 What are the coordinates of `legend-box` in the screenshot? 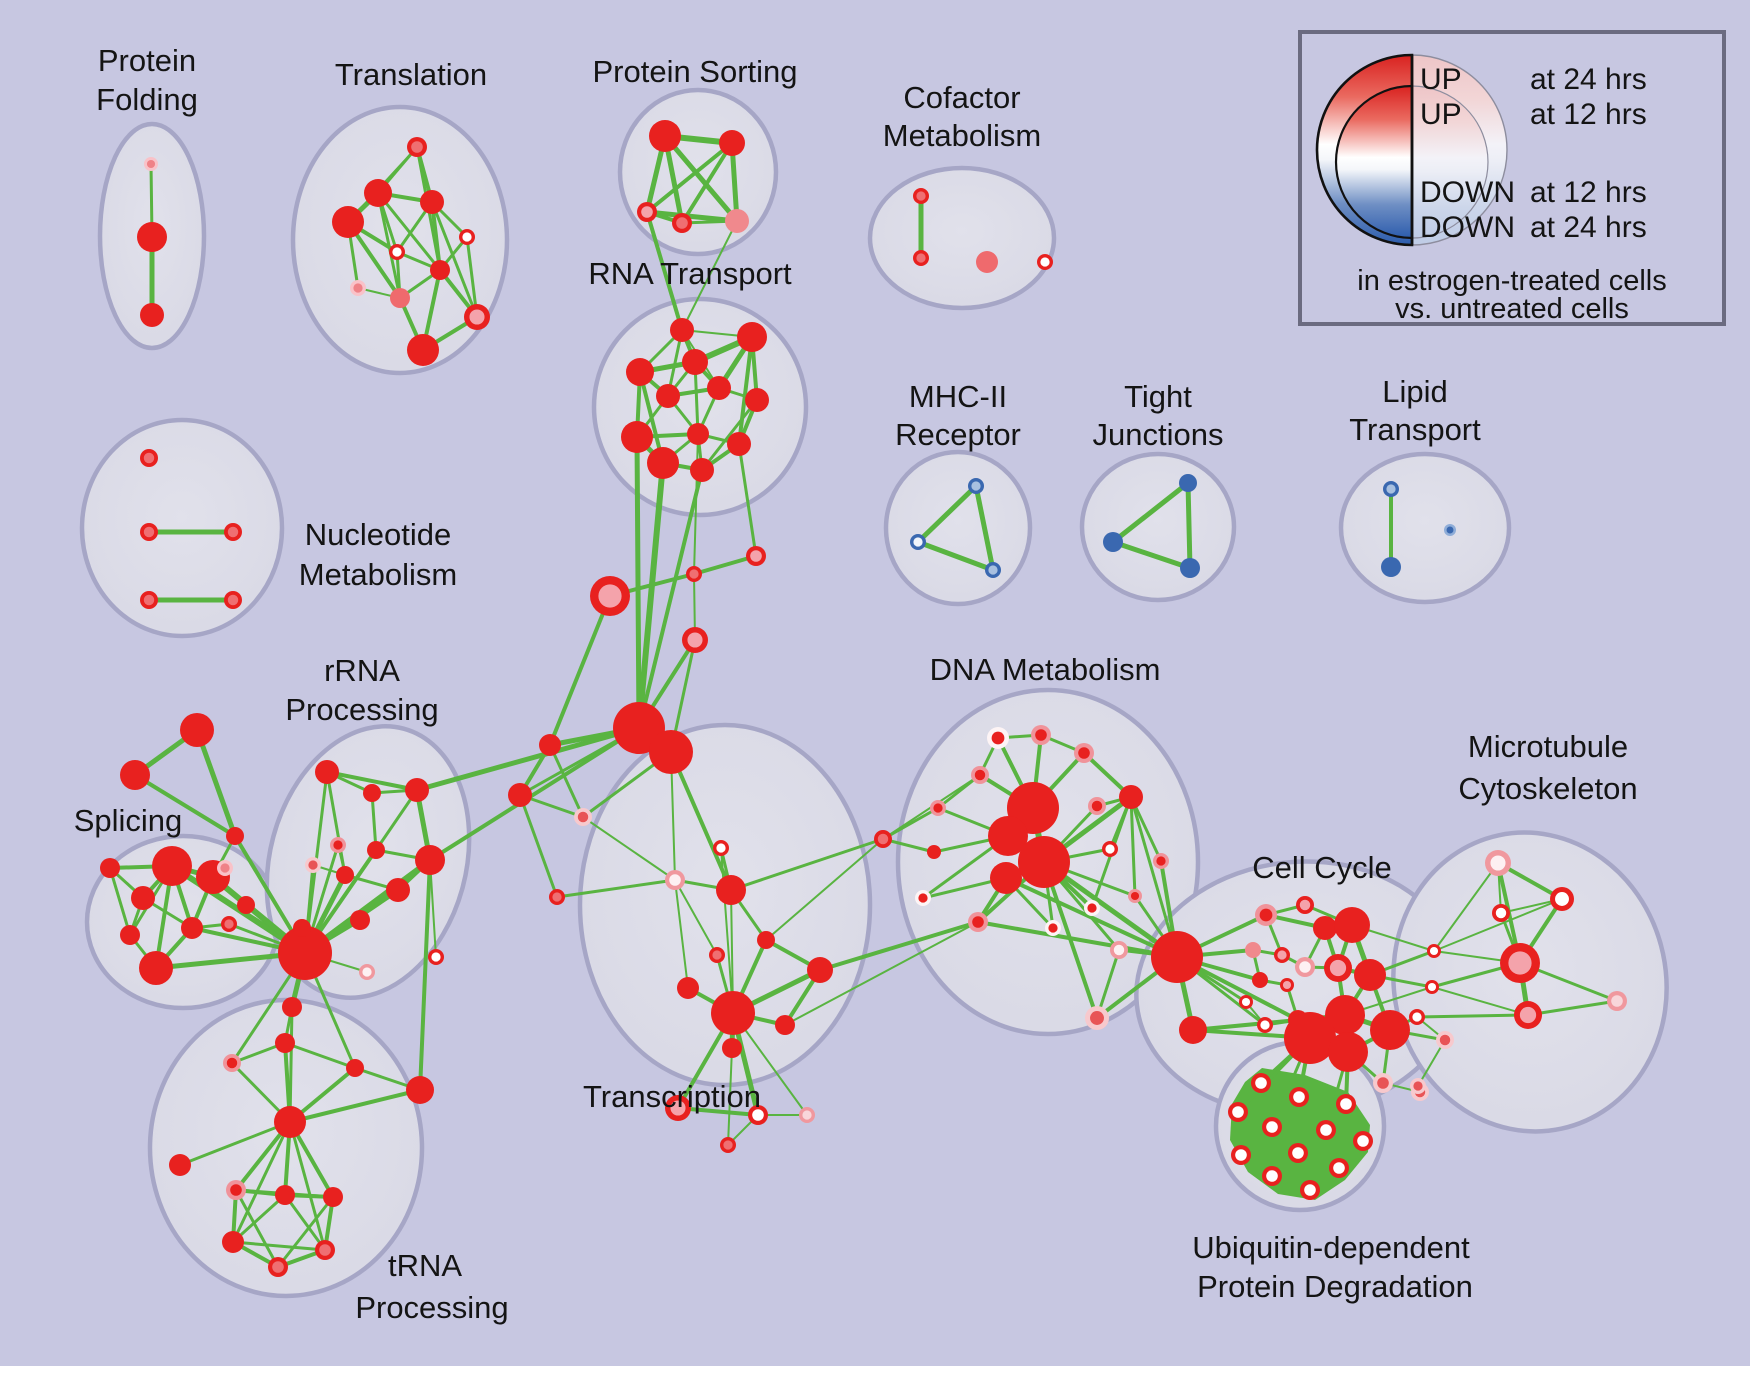 It's located at (1512, 178).